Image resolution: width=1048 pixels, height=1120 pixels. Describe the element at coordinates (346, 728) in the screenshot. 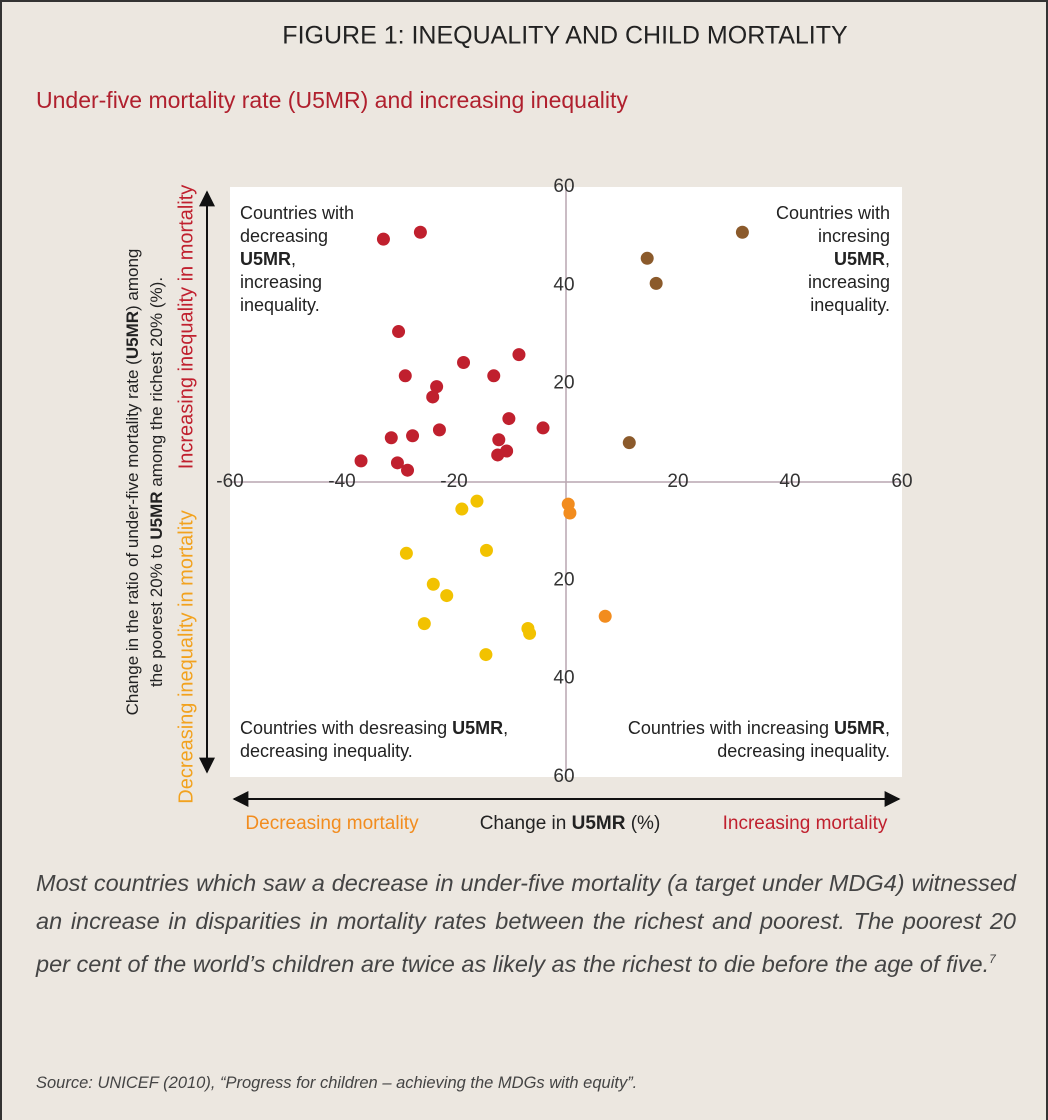

I see `text-segment: Countries with desreasing` at that location.